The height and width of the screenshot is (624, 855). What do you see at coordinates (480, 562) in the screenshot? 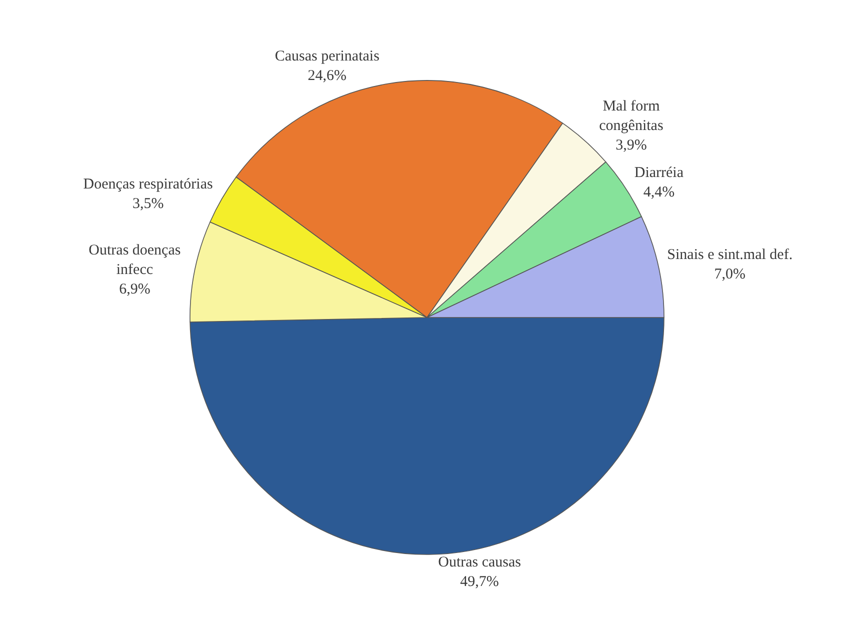
I see `slice-label: Outras causas` at bounding box center [480, 562].